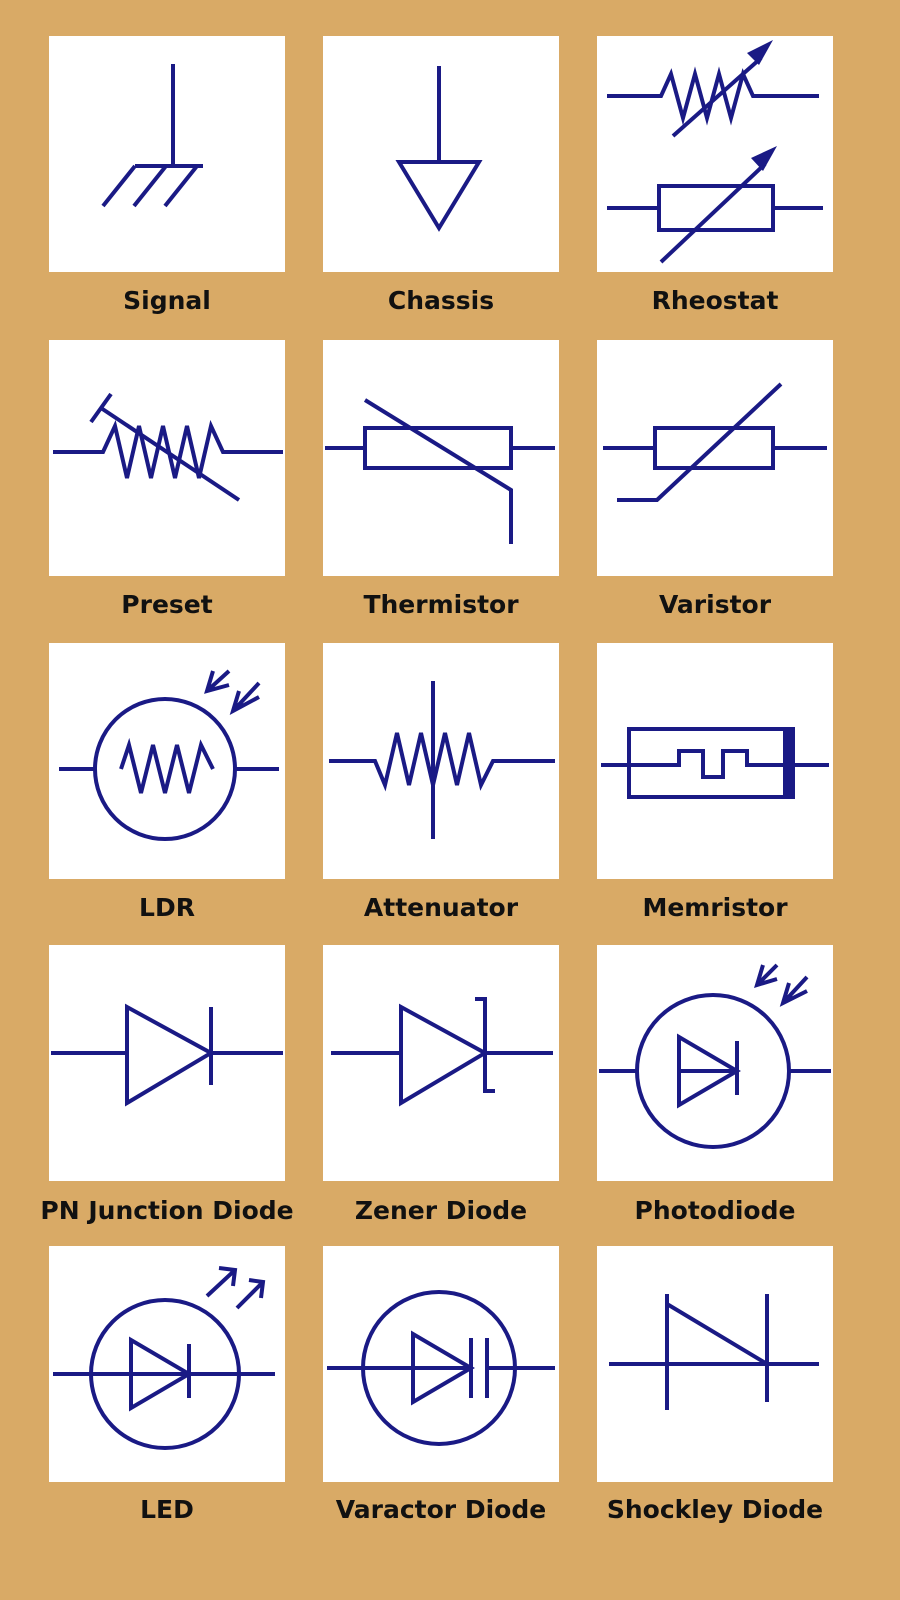 This screenshot has height=1600, width=900. Describe the element at coordinates (167, 1509) in the screenshot. I see `label-led: LED` at that location.